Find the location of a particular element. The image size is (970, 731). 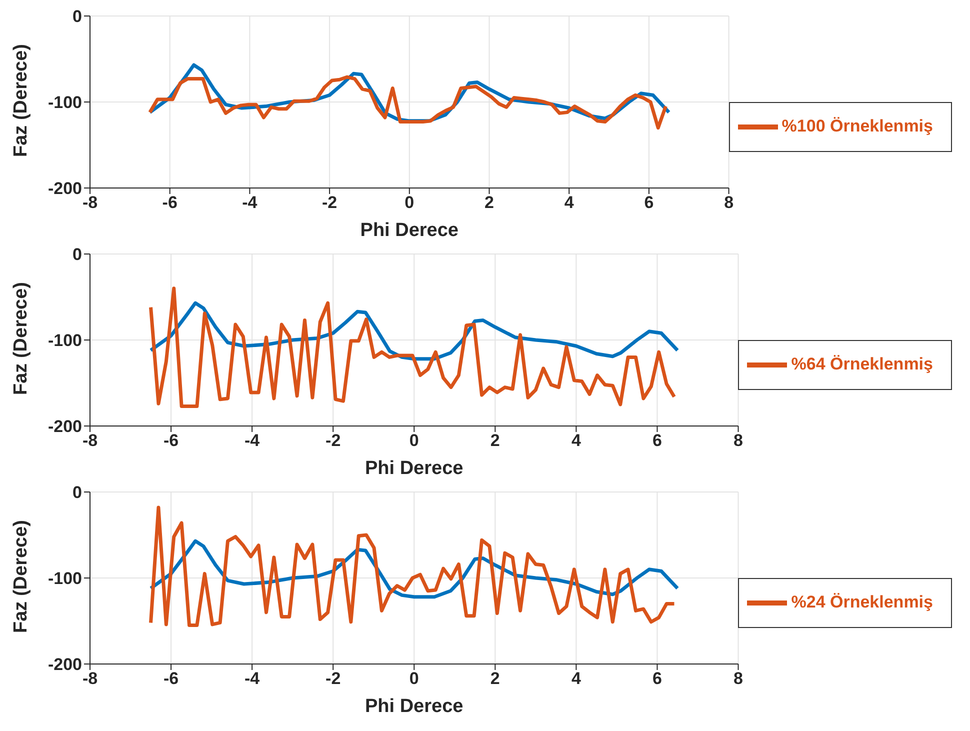

legend-label: %100 Örneklenmiş is located at coordinates (857, 126).